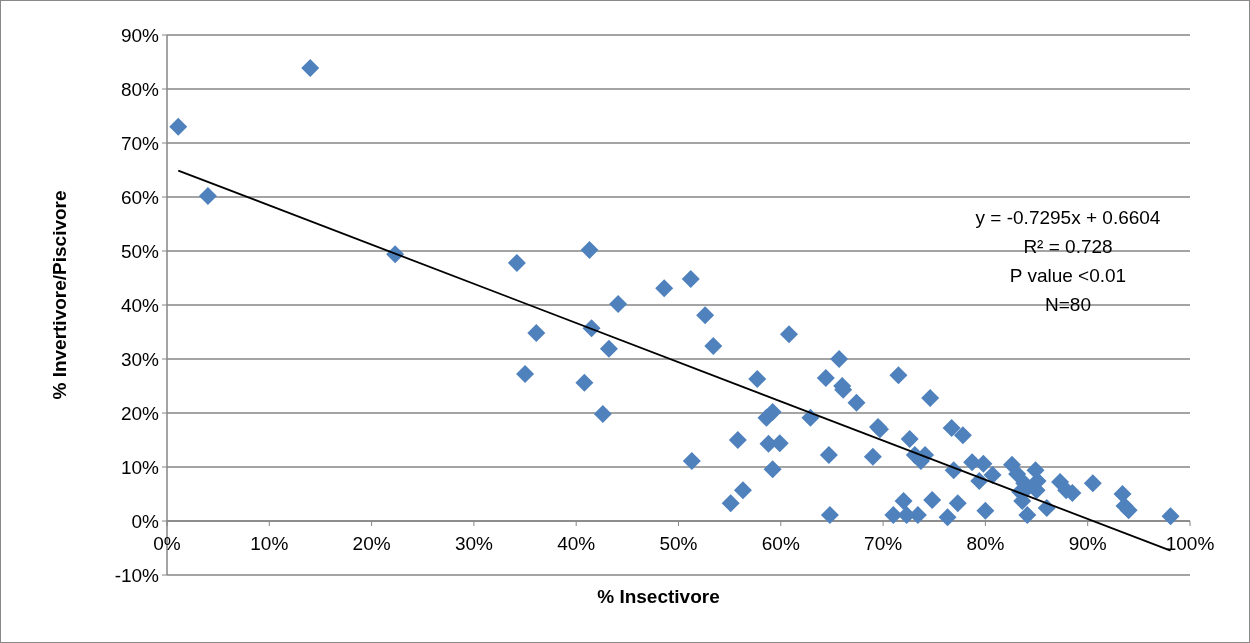  Describe the element at coordinates (678, 543) in the screenshot. I see `x-tick-label: 50%` at that location.